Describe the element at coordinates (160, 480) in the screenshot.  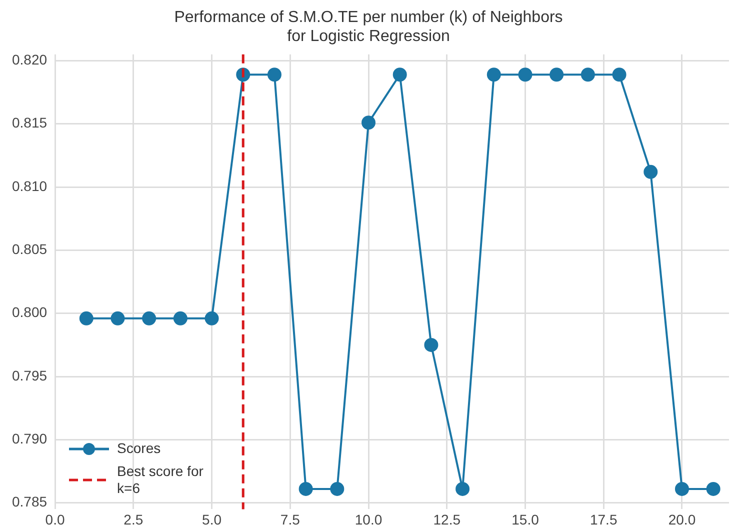
I see `ref-line-label: Best score for k=6` at that location.